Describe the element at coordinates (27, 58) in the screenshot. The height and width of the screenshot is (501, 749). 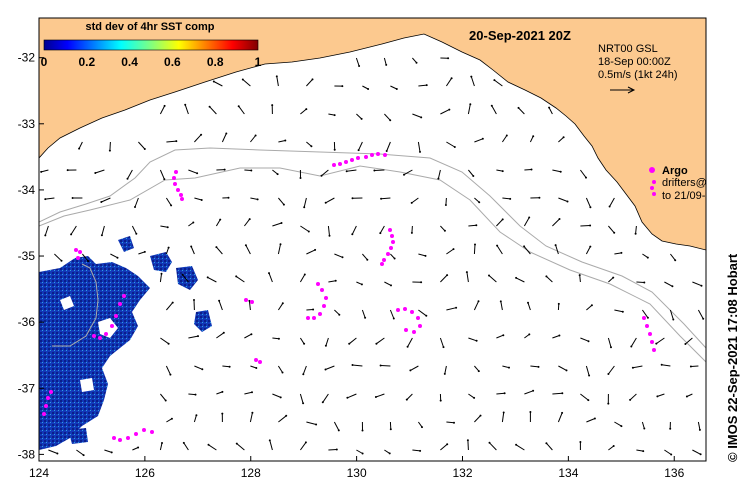
I see `y-tick-label: -32` at that location.